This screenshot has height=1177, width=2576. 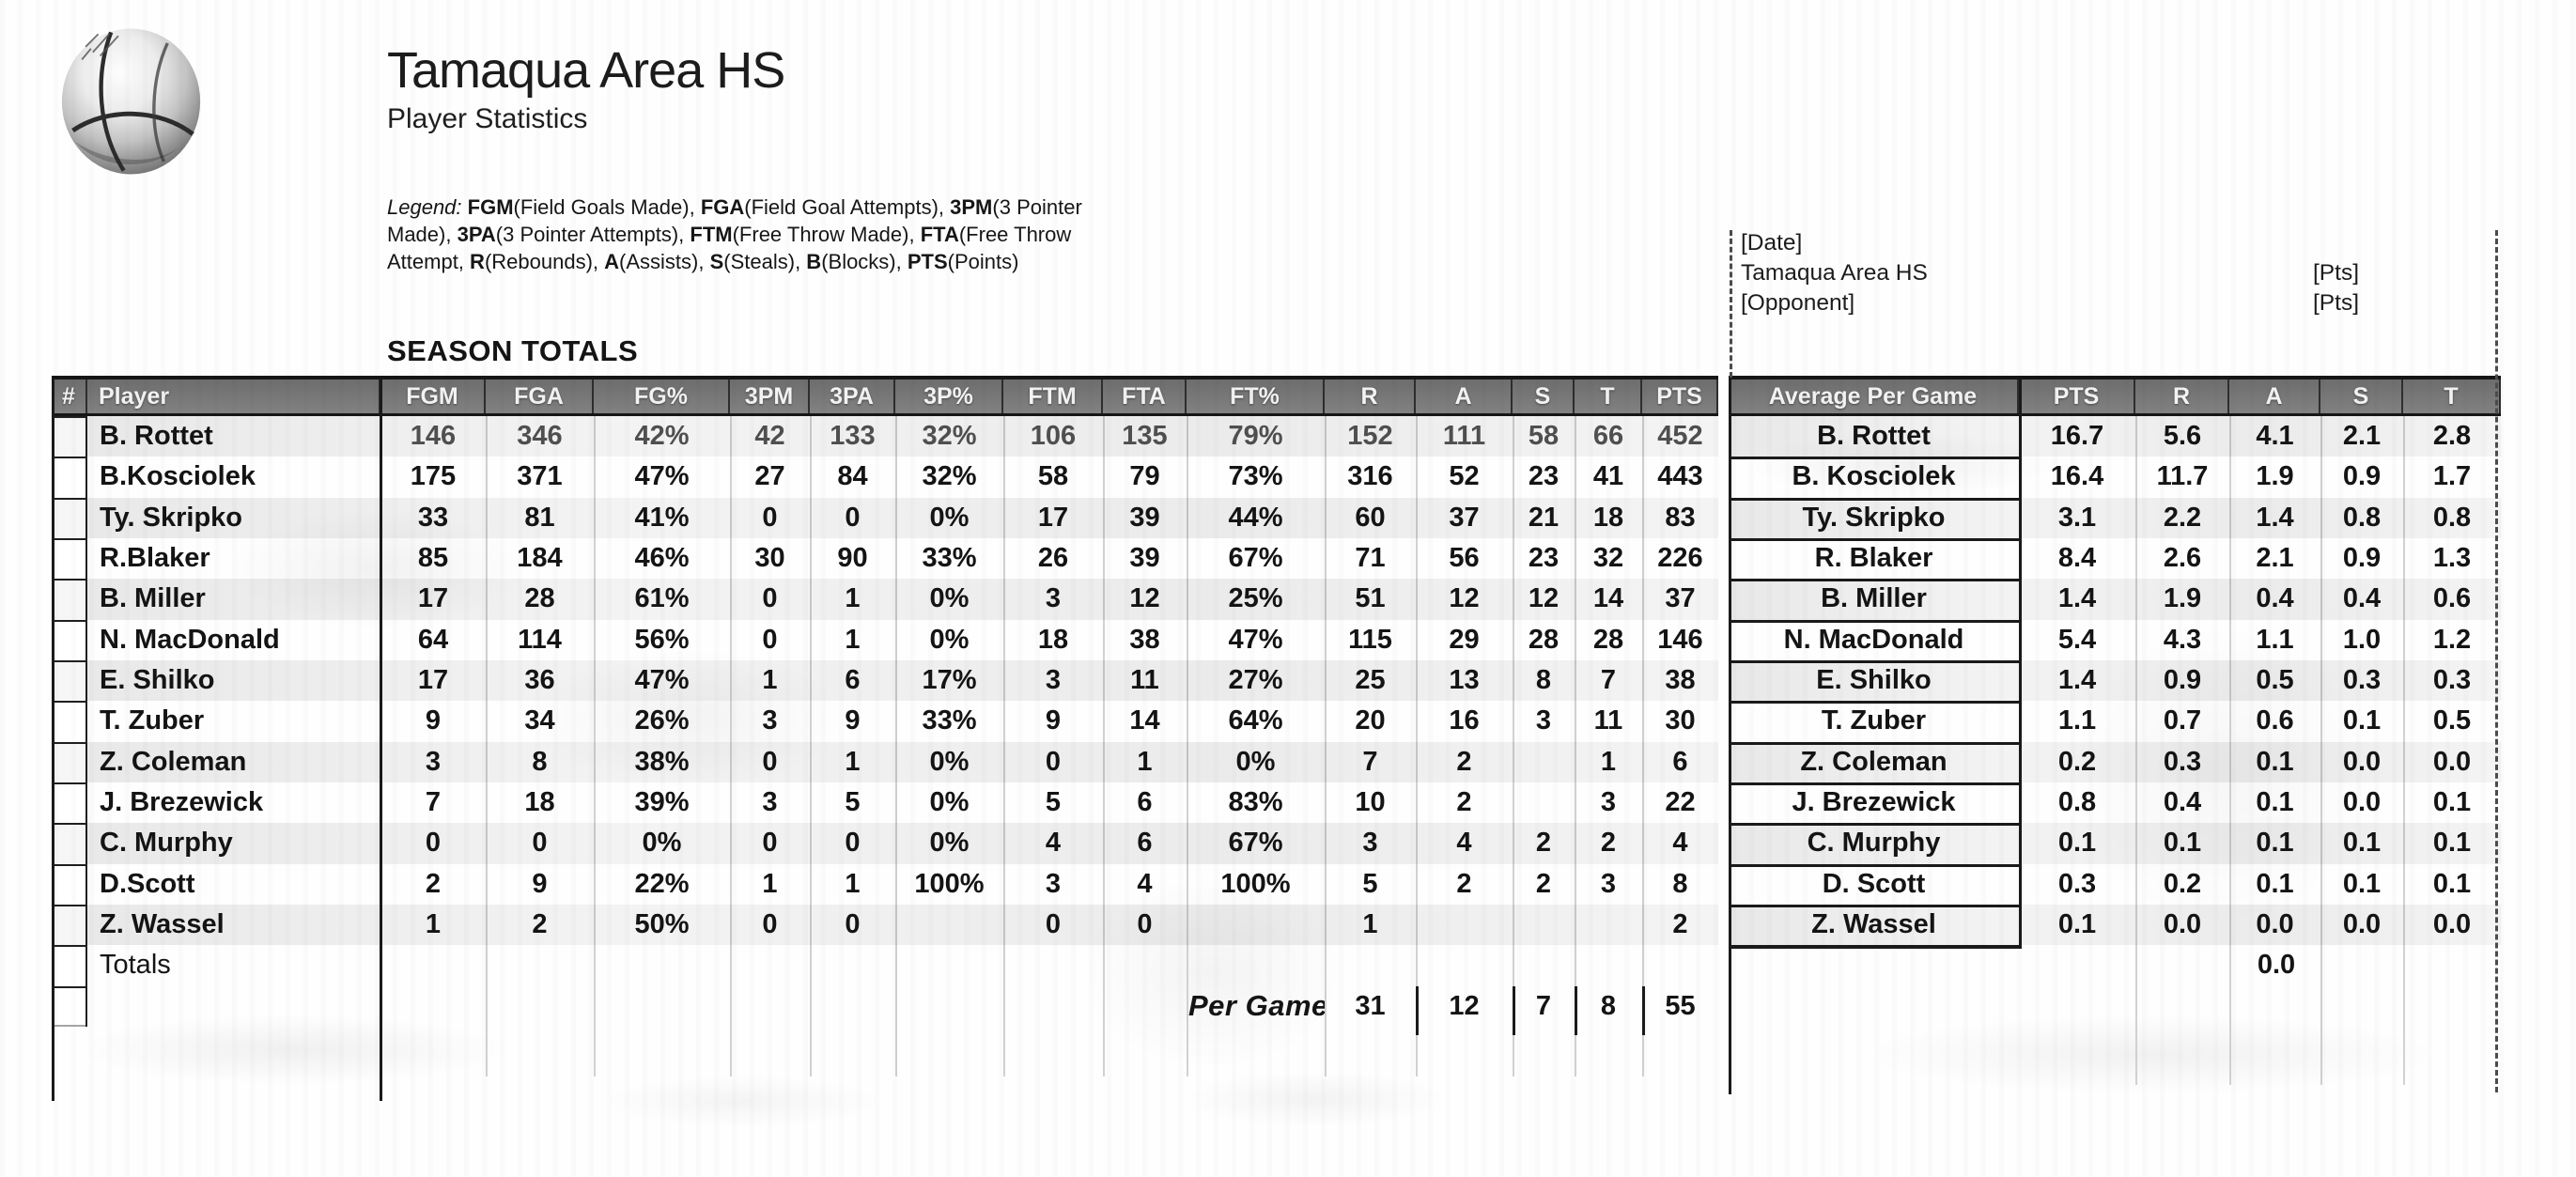 What do you see at coordinates (2452, 925) in the screenshot?
I see `stat-cell: 0.0` at bounding box center [2452, 925].